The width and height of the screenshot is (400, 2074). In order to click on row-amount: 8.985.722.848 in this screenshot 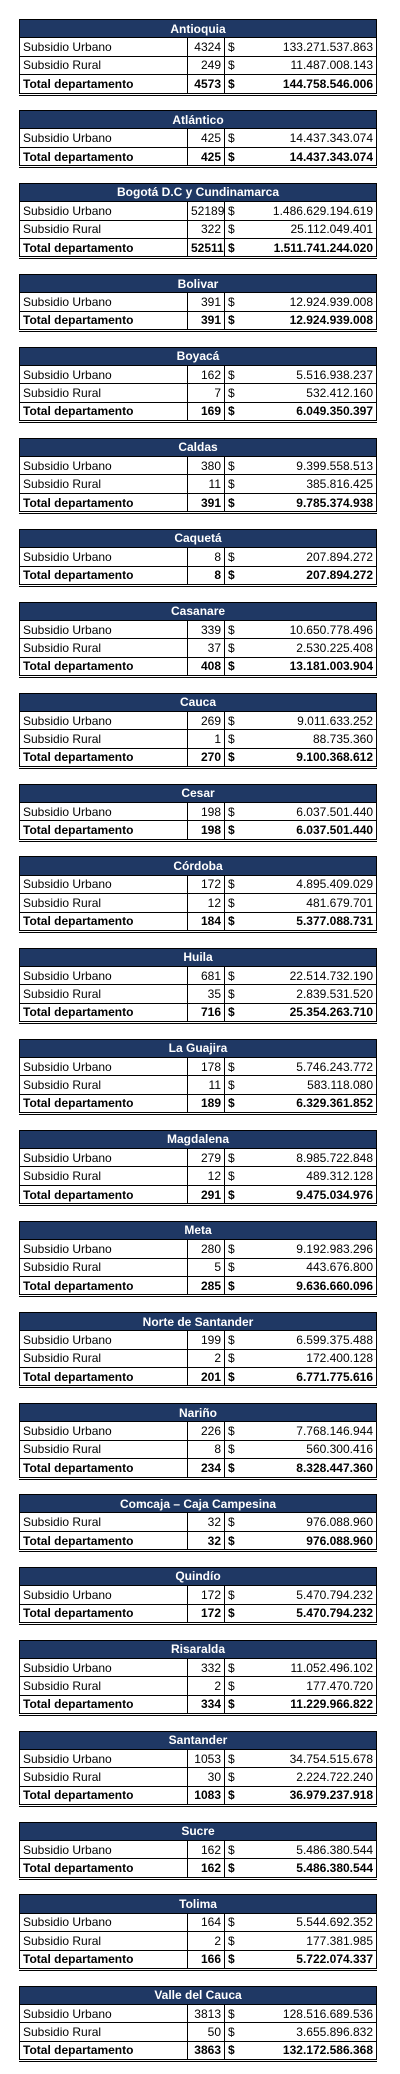, I will do `click(312, 1158)`.